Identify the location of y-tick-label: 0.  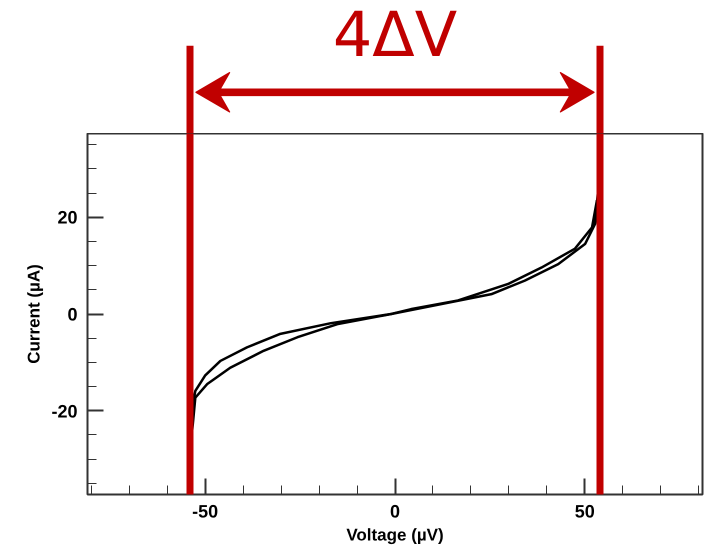
(72, 314).